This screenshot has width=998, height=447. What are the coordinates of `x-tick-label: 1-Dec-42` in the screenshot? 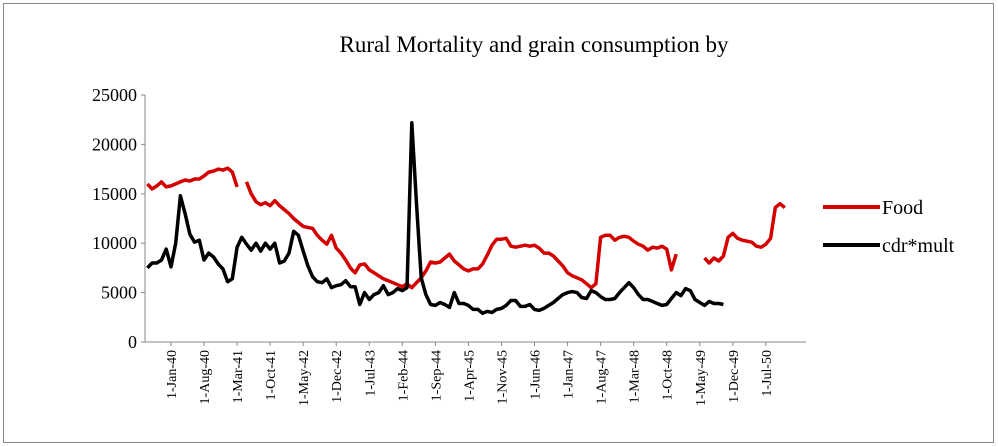 It's located at (337, 376).